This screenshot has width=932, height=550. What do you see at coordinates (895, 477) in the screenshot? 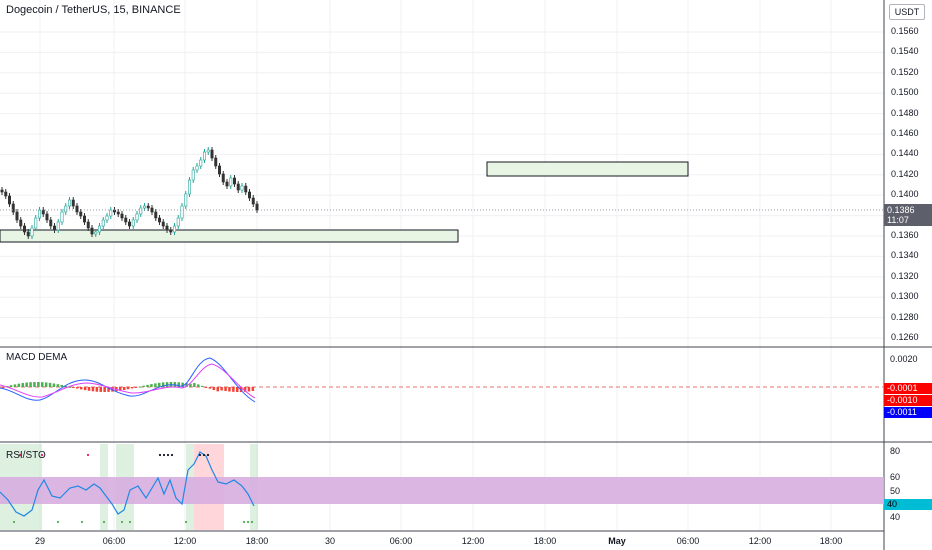
I see `rsi-tick-60: 60` at bounding box center [895, 477].